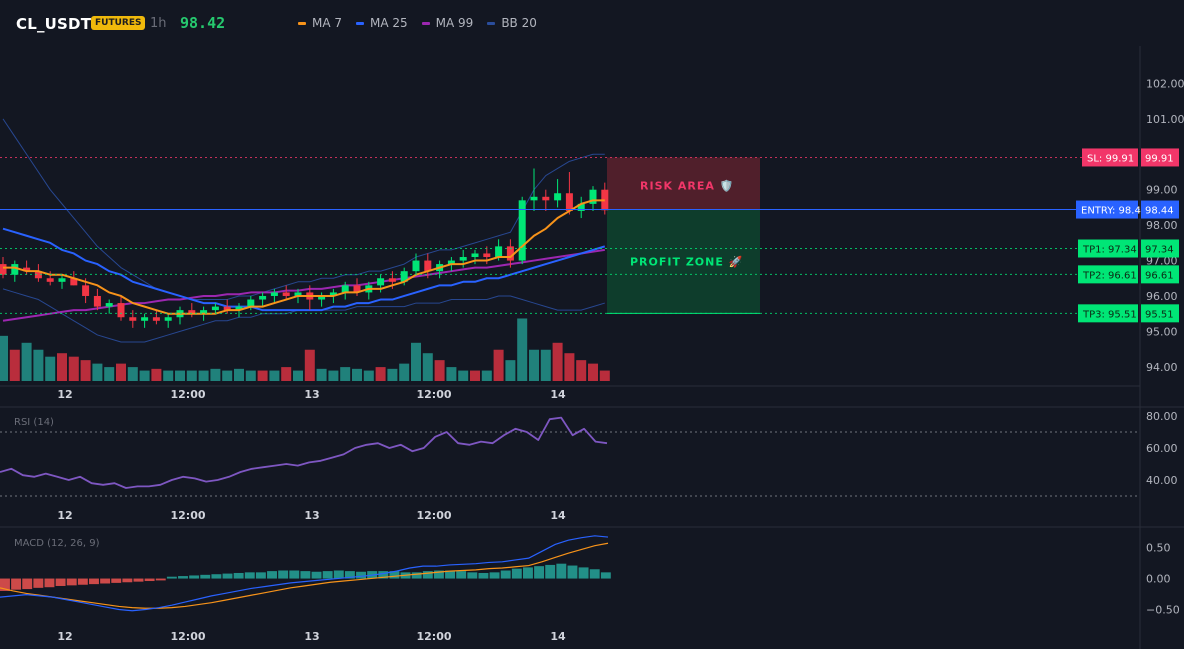 Image resolution: width=1184 pixels, height=649 pixels. What do you see at coordinates (54, 24) in the screenshot?
I see `symbol-name: CL_USDT` at bounding box center [54, 24].